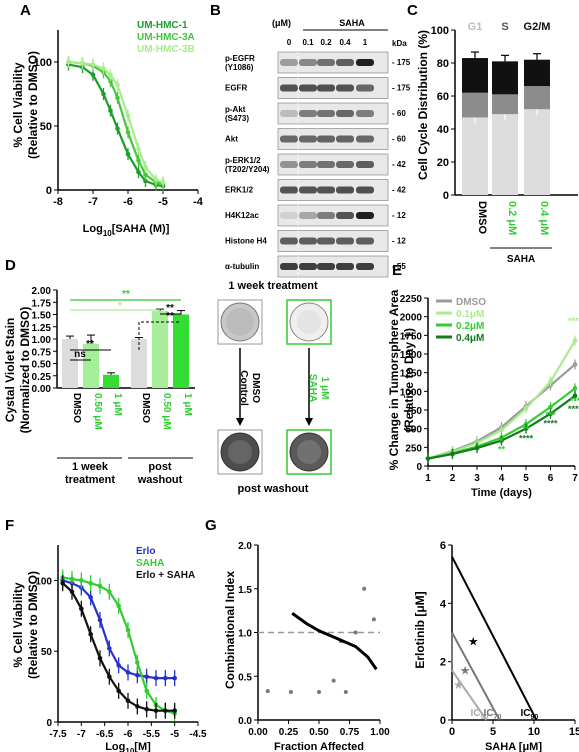 This screenshot has width=579, height=752. I want to click on x-tick-label: 0.00, so click(258, 732).